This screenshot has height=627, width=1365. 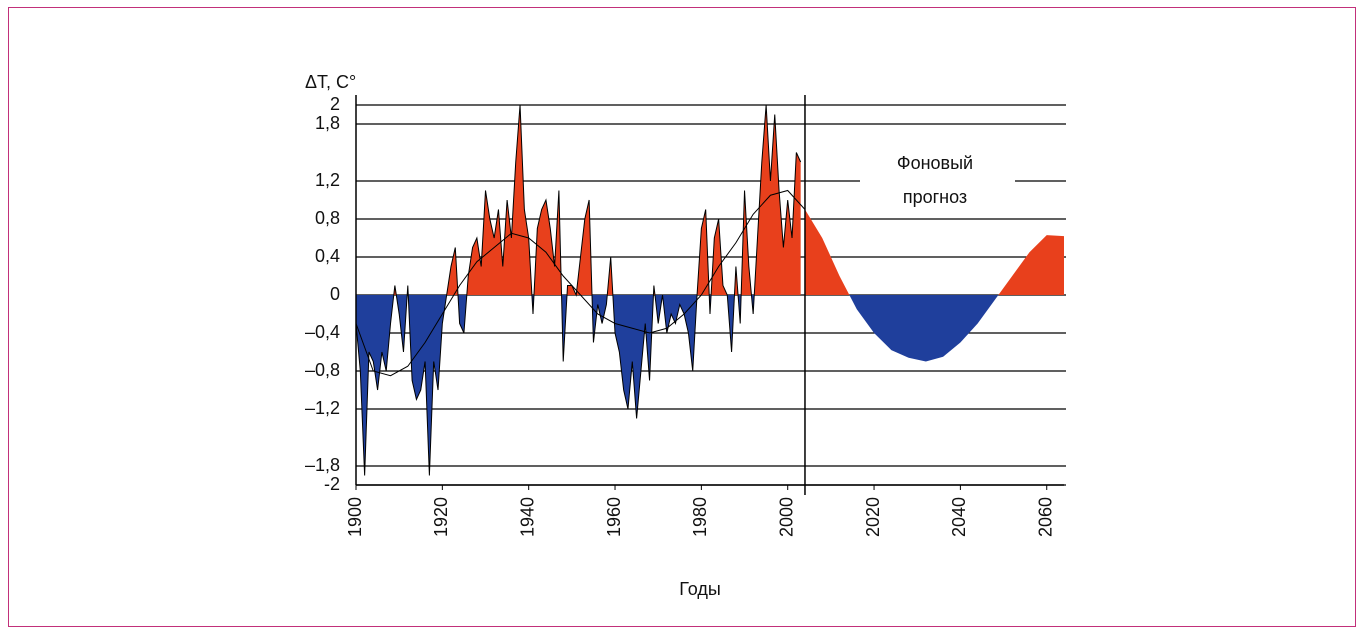 What do you see at coordinates (441, 517) in the screenshot?
I see `x-tick-label: 1920` at bounding box center [441, 517].